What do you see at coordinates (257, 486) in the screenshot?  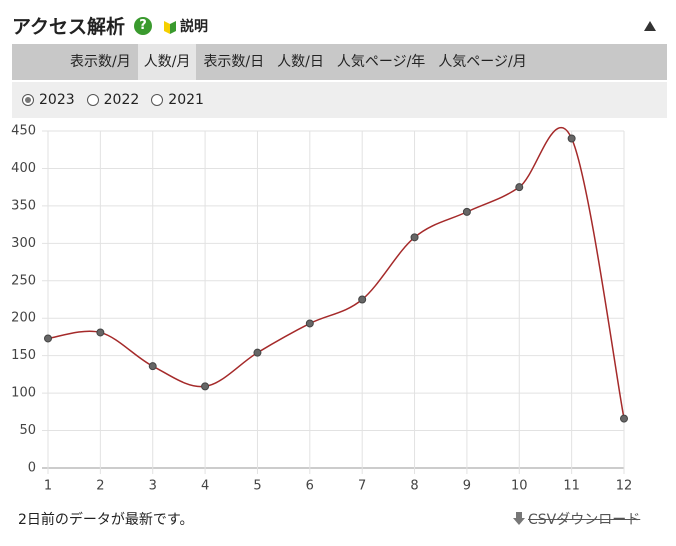 I see `x-tick-label: 5` at bounding box center [257, 486].